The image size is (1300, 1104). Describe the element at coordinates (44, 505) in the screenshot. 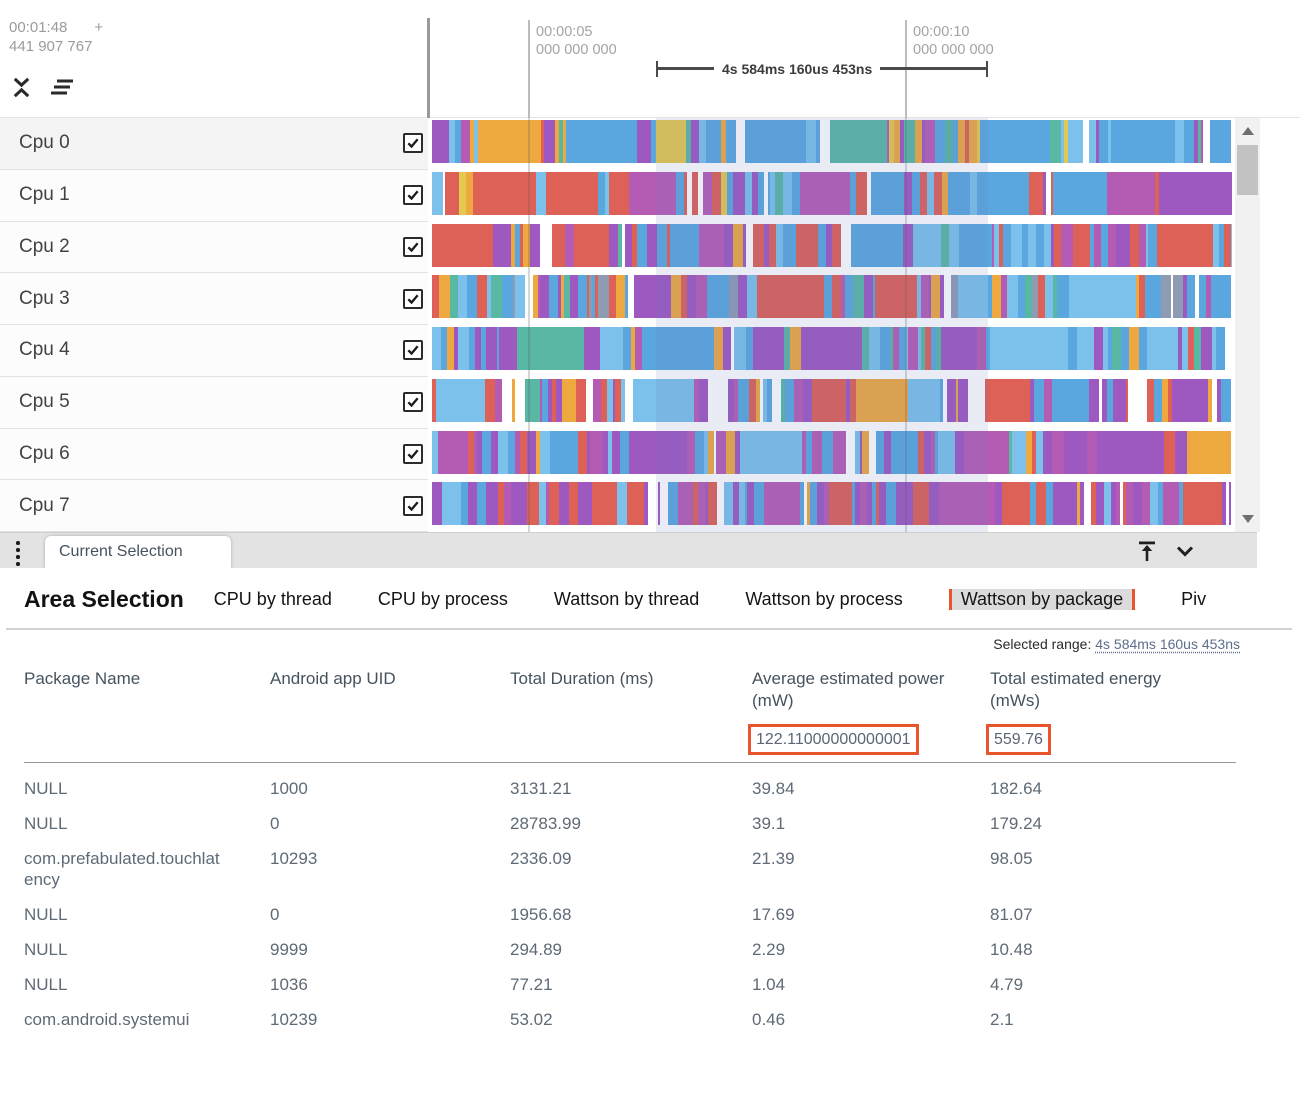

I see `track-name-label: Cpu 7` at that location.